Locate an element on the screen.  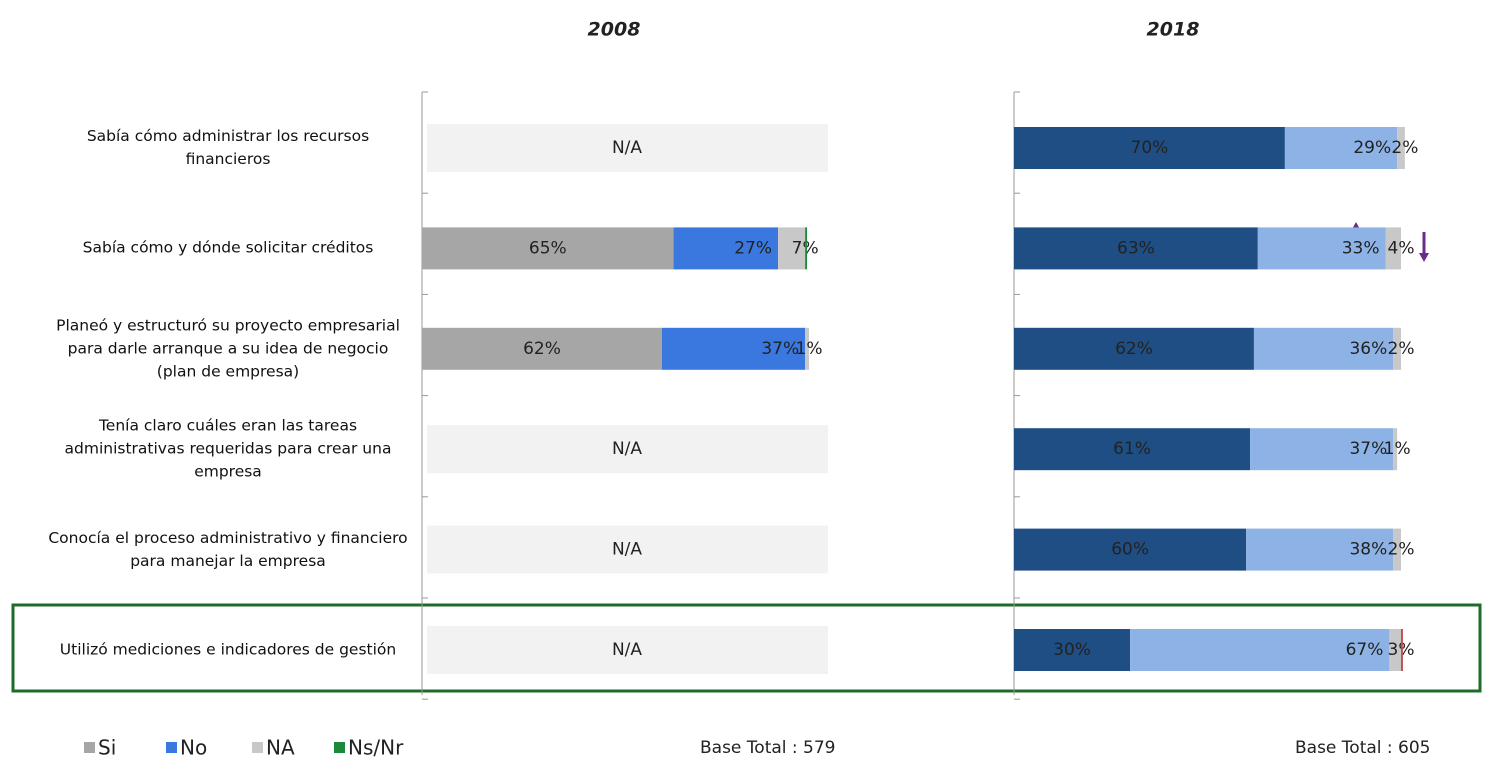
value-label: 36% is located at coordinates (1368, 349).